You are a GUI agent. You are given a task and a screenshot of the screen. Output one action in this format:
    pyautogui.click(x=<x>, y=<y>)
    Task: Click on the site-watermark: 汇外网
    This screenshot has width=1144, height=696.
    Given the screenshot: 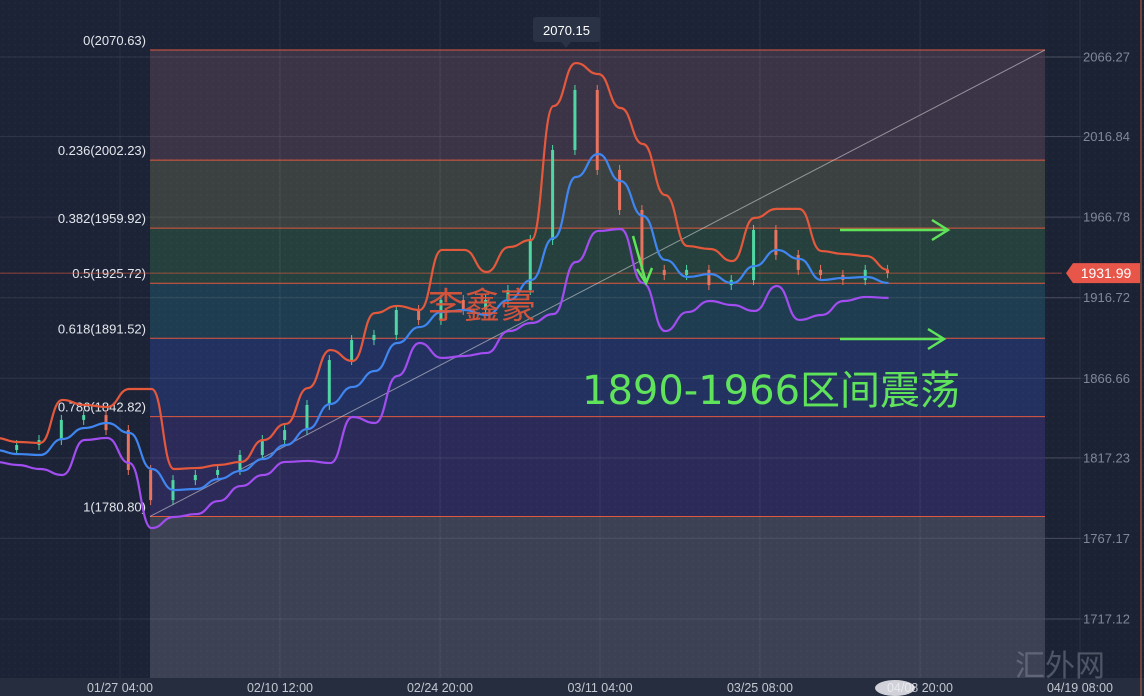 What is the action you would take?
    pyautogui.click(x=1060, y=666)
    